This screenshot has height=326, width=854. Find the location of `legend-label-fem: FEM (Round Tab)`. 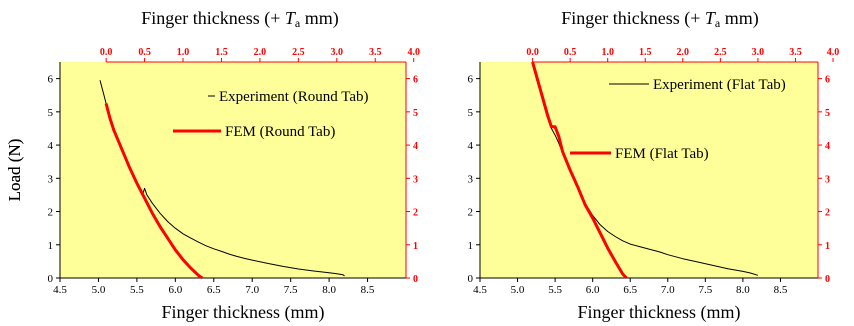

legend-label-fem: FEM (Round Tab) is located at coordinates (280, 132).